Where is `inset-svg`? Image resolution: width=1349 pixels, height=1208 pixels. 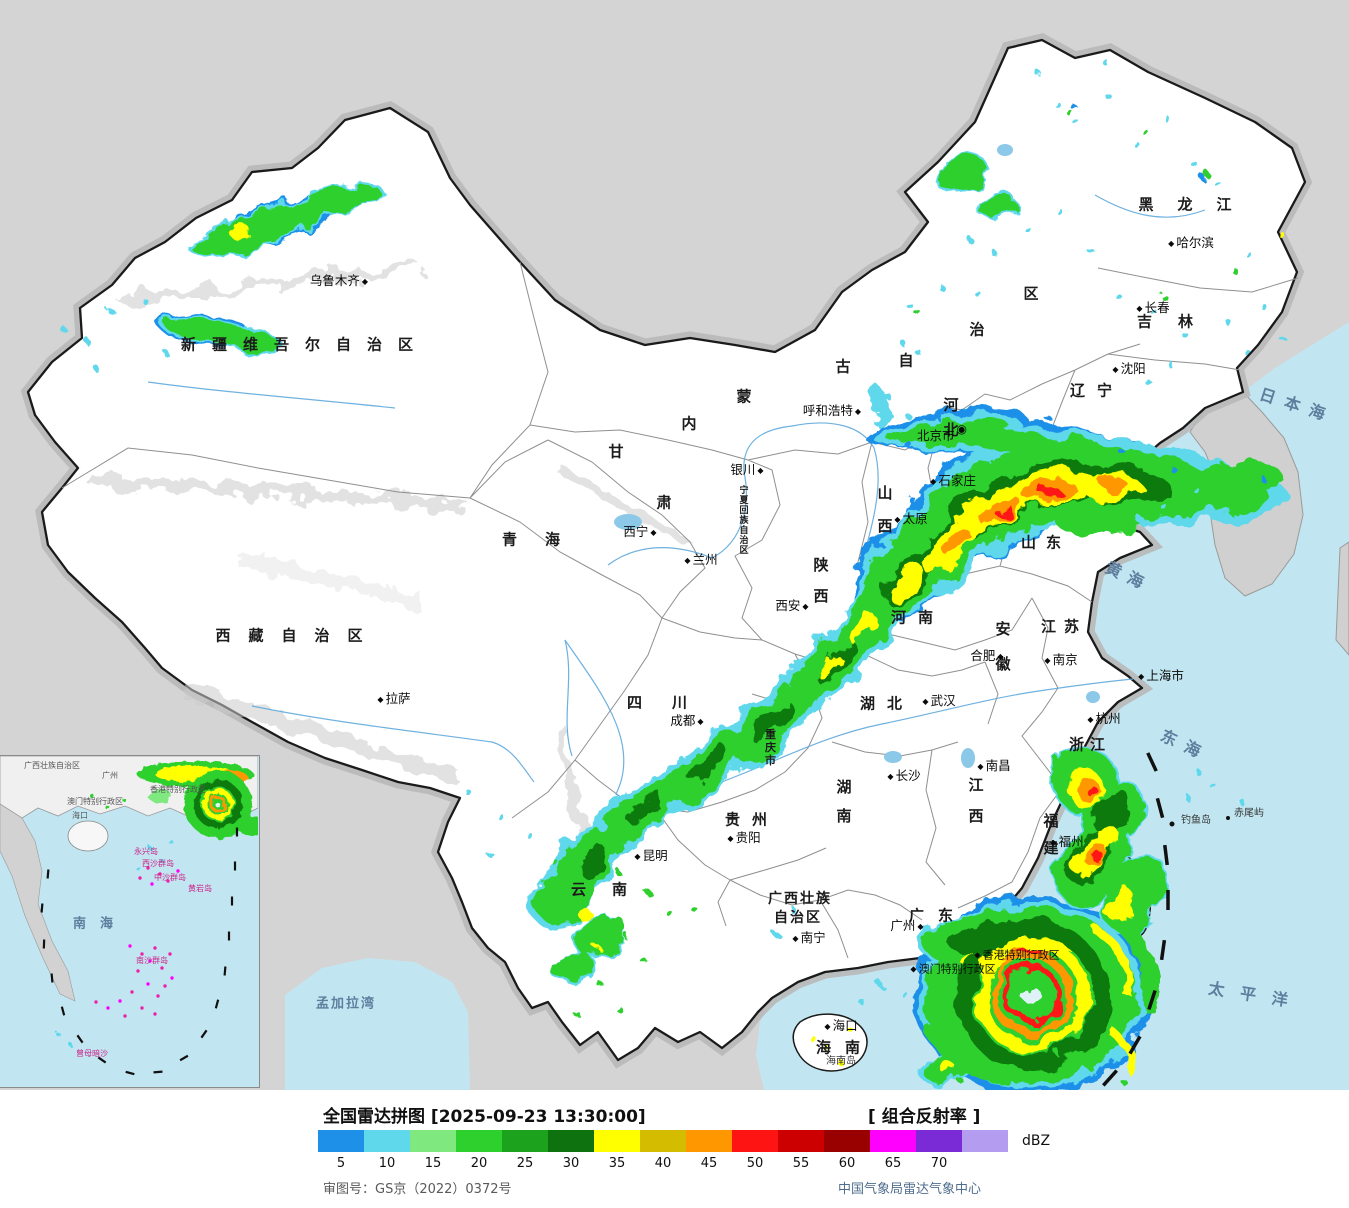 inset-svg is located at coordinates (129, 921).